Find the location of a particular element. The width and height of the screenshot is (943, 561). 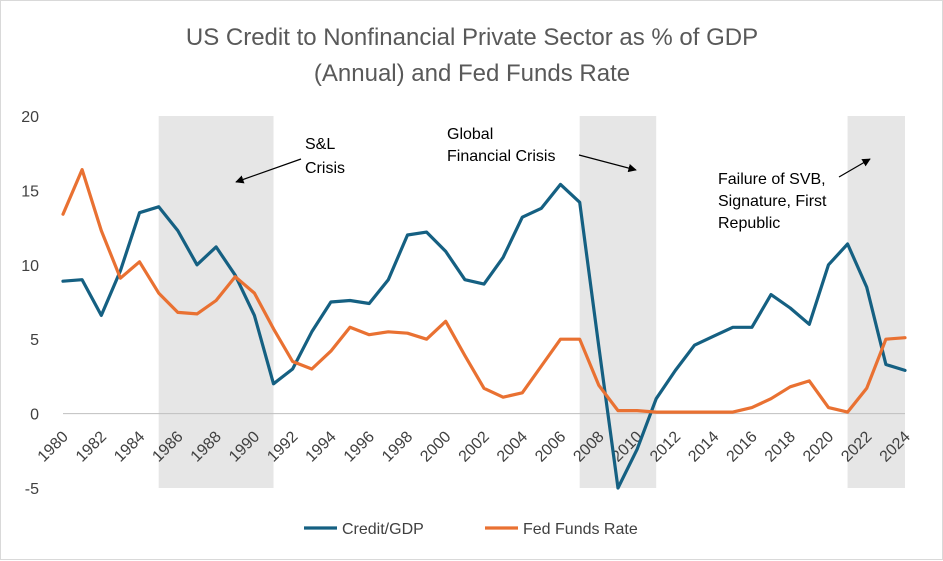

legend-label-fed-funds-rate: Fed Funds Rate is located at coordinates (580, 529).